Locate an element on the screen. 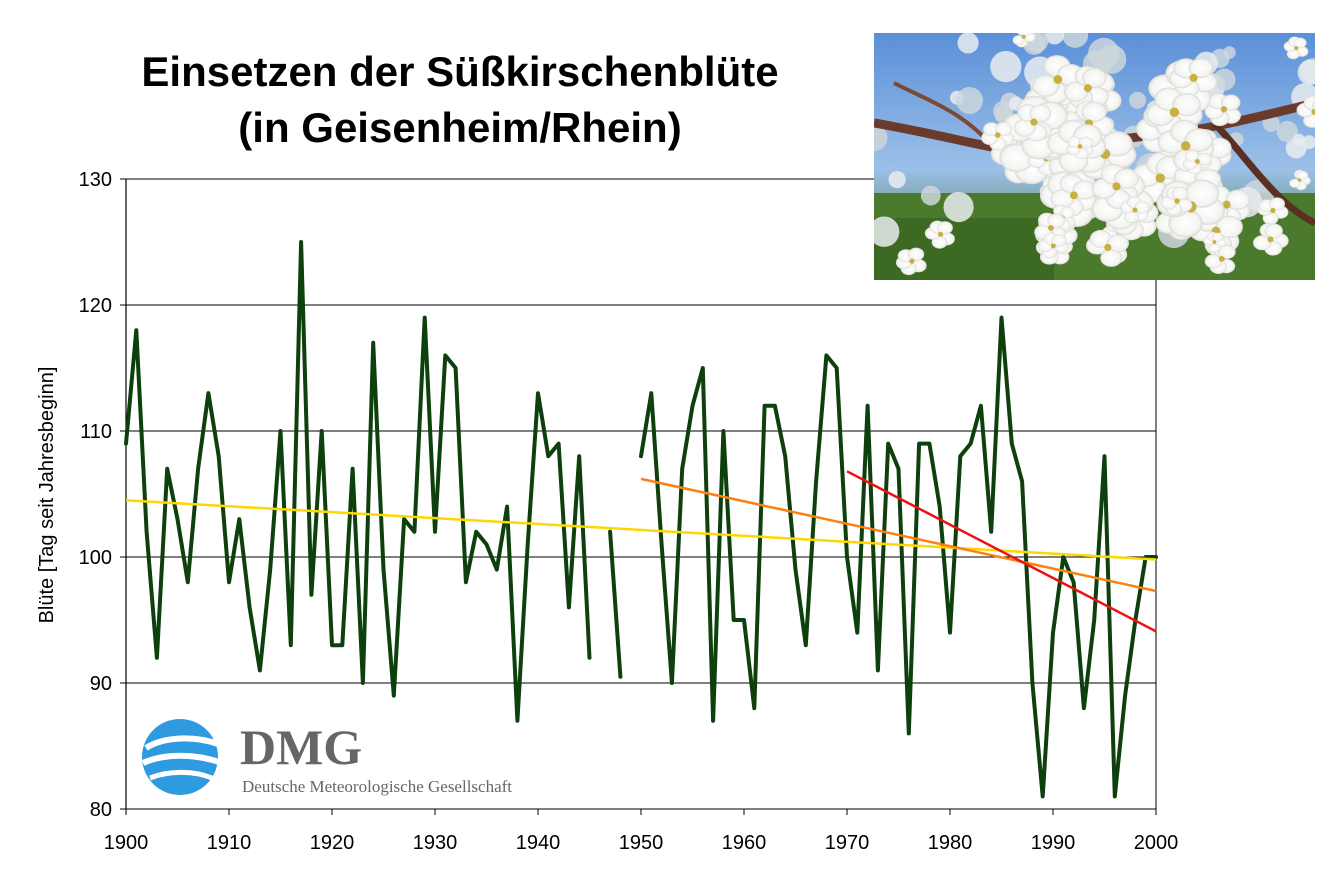 The height and width of the screenshot is (870, 1334). y-tick-label-100: 100 is located at coordinates (95, 558).